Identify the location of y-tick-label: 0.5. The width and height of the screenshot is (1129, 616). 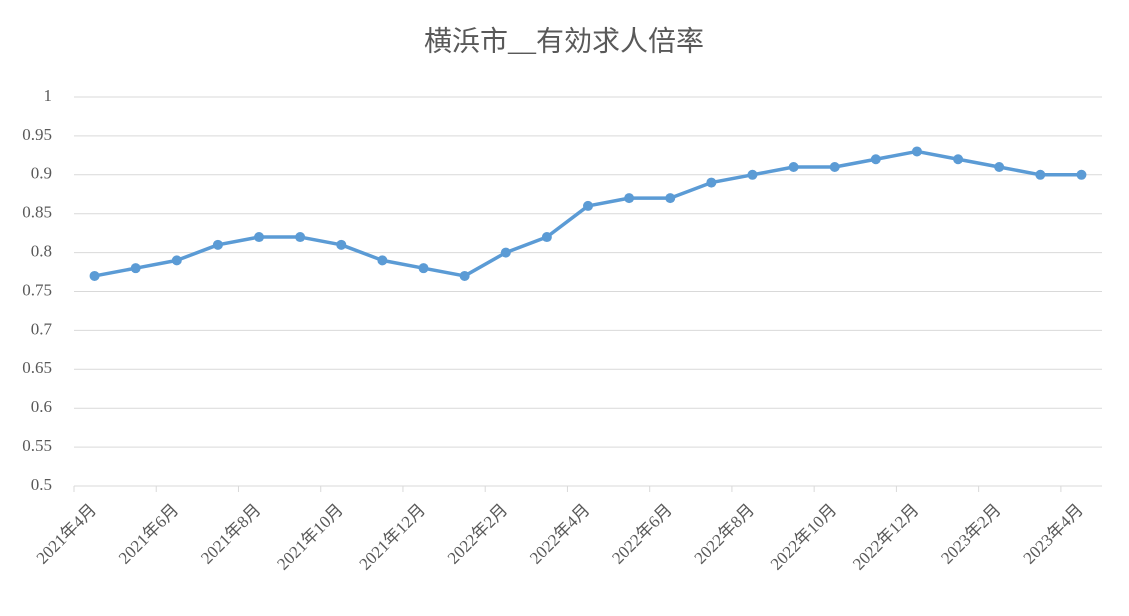
(41, 484).